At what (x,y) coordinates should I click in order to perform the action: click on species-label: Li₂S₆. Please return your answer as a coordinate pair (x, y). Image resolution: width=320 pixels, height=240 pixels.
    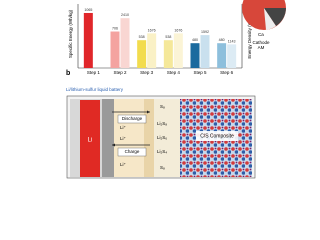
    Looking at the image, I should click on (162, 137).